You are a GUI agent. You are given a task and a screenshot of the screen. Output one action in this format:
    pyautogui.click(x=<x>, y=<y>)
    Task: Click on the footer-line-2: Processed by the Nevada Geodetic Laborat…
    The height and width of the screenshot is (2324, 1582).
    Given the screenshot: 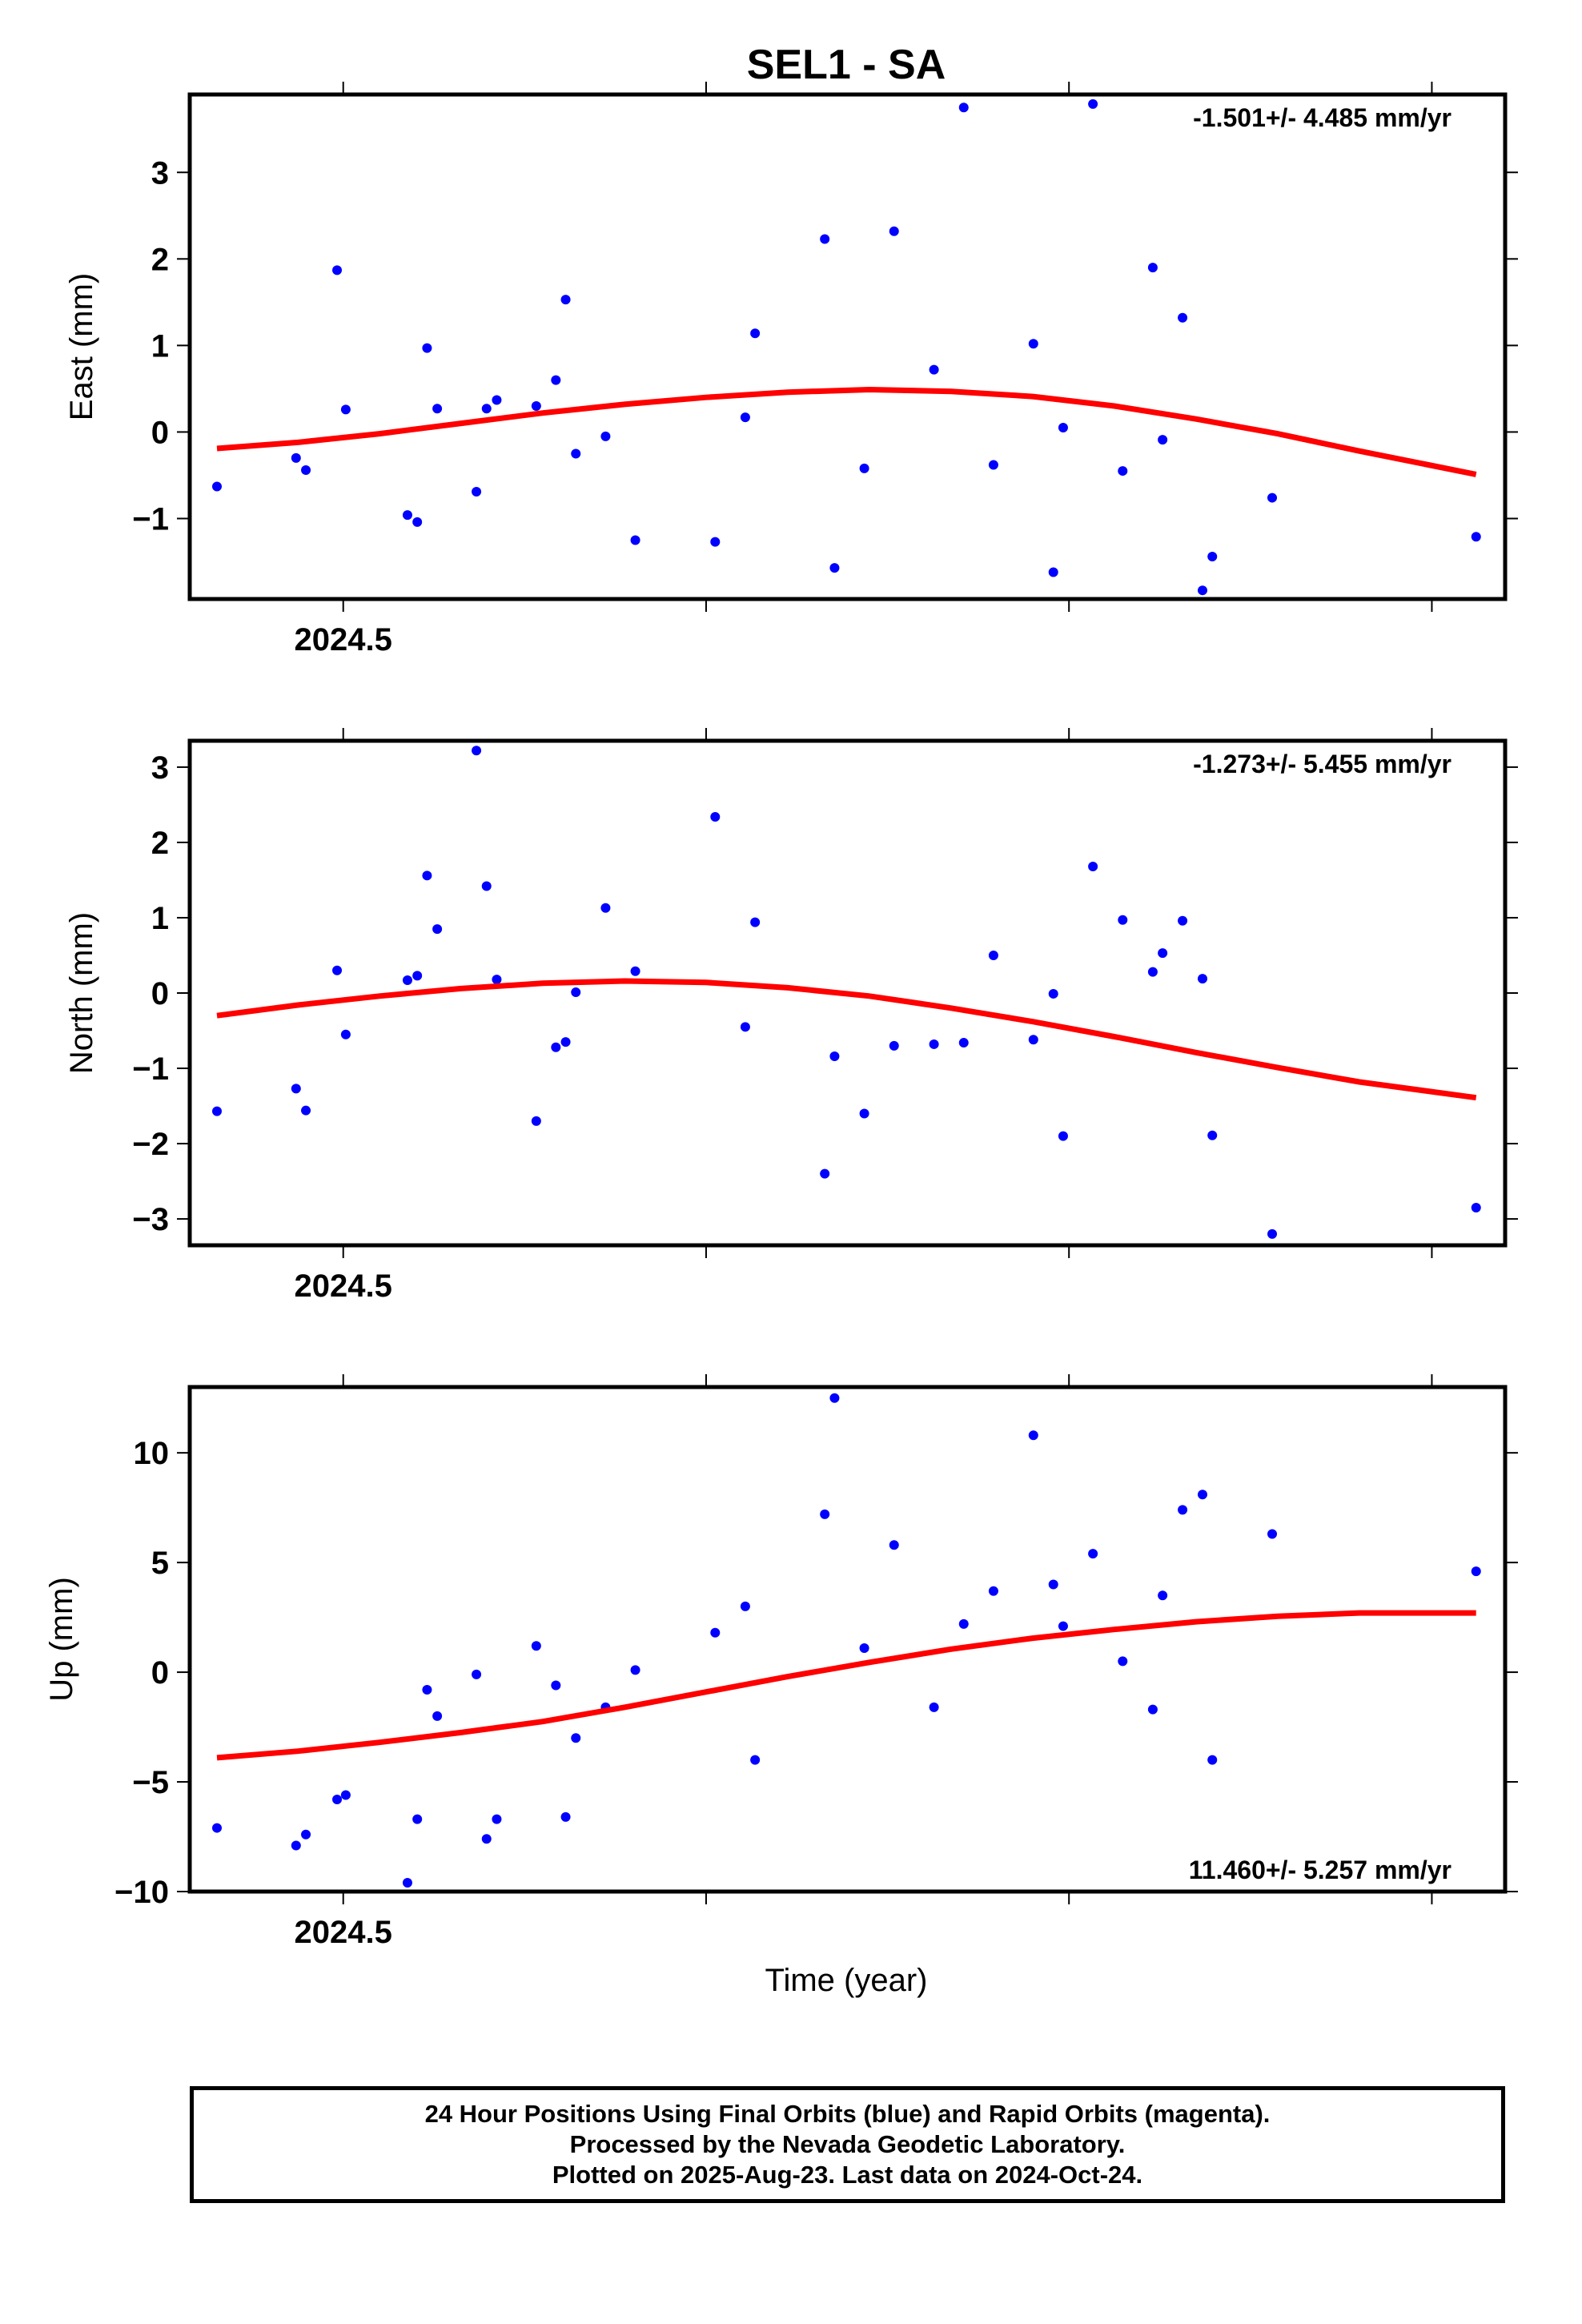 What is the action you would take?
    pyautogui.click(x=847, y=2144)
    